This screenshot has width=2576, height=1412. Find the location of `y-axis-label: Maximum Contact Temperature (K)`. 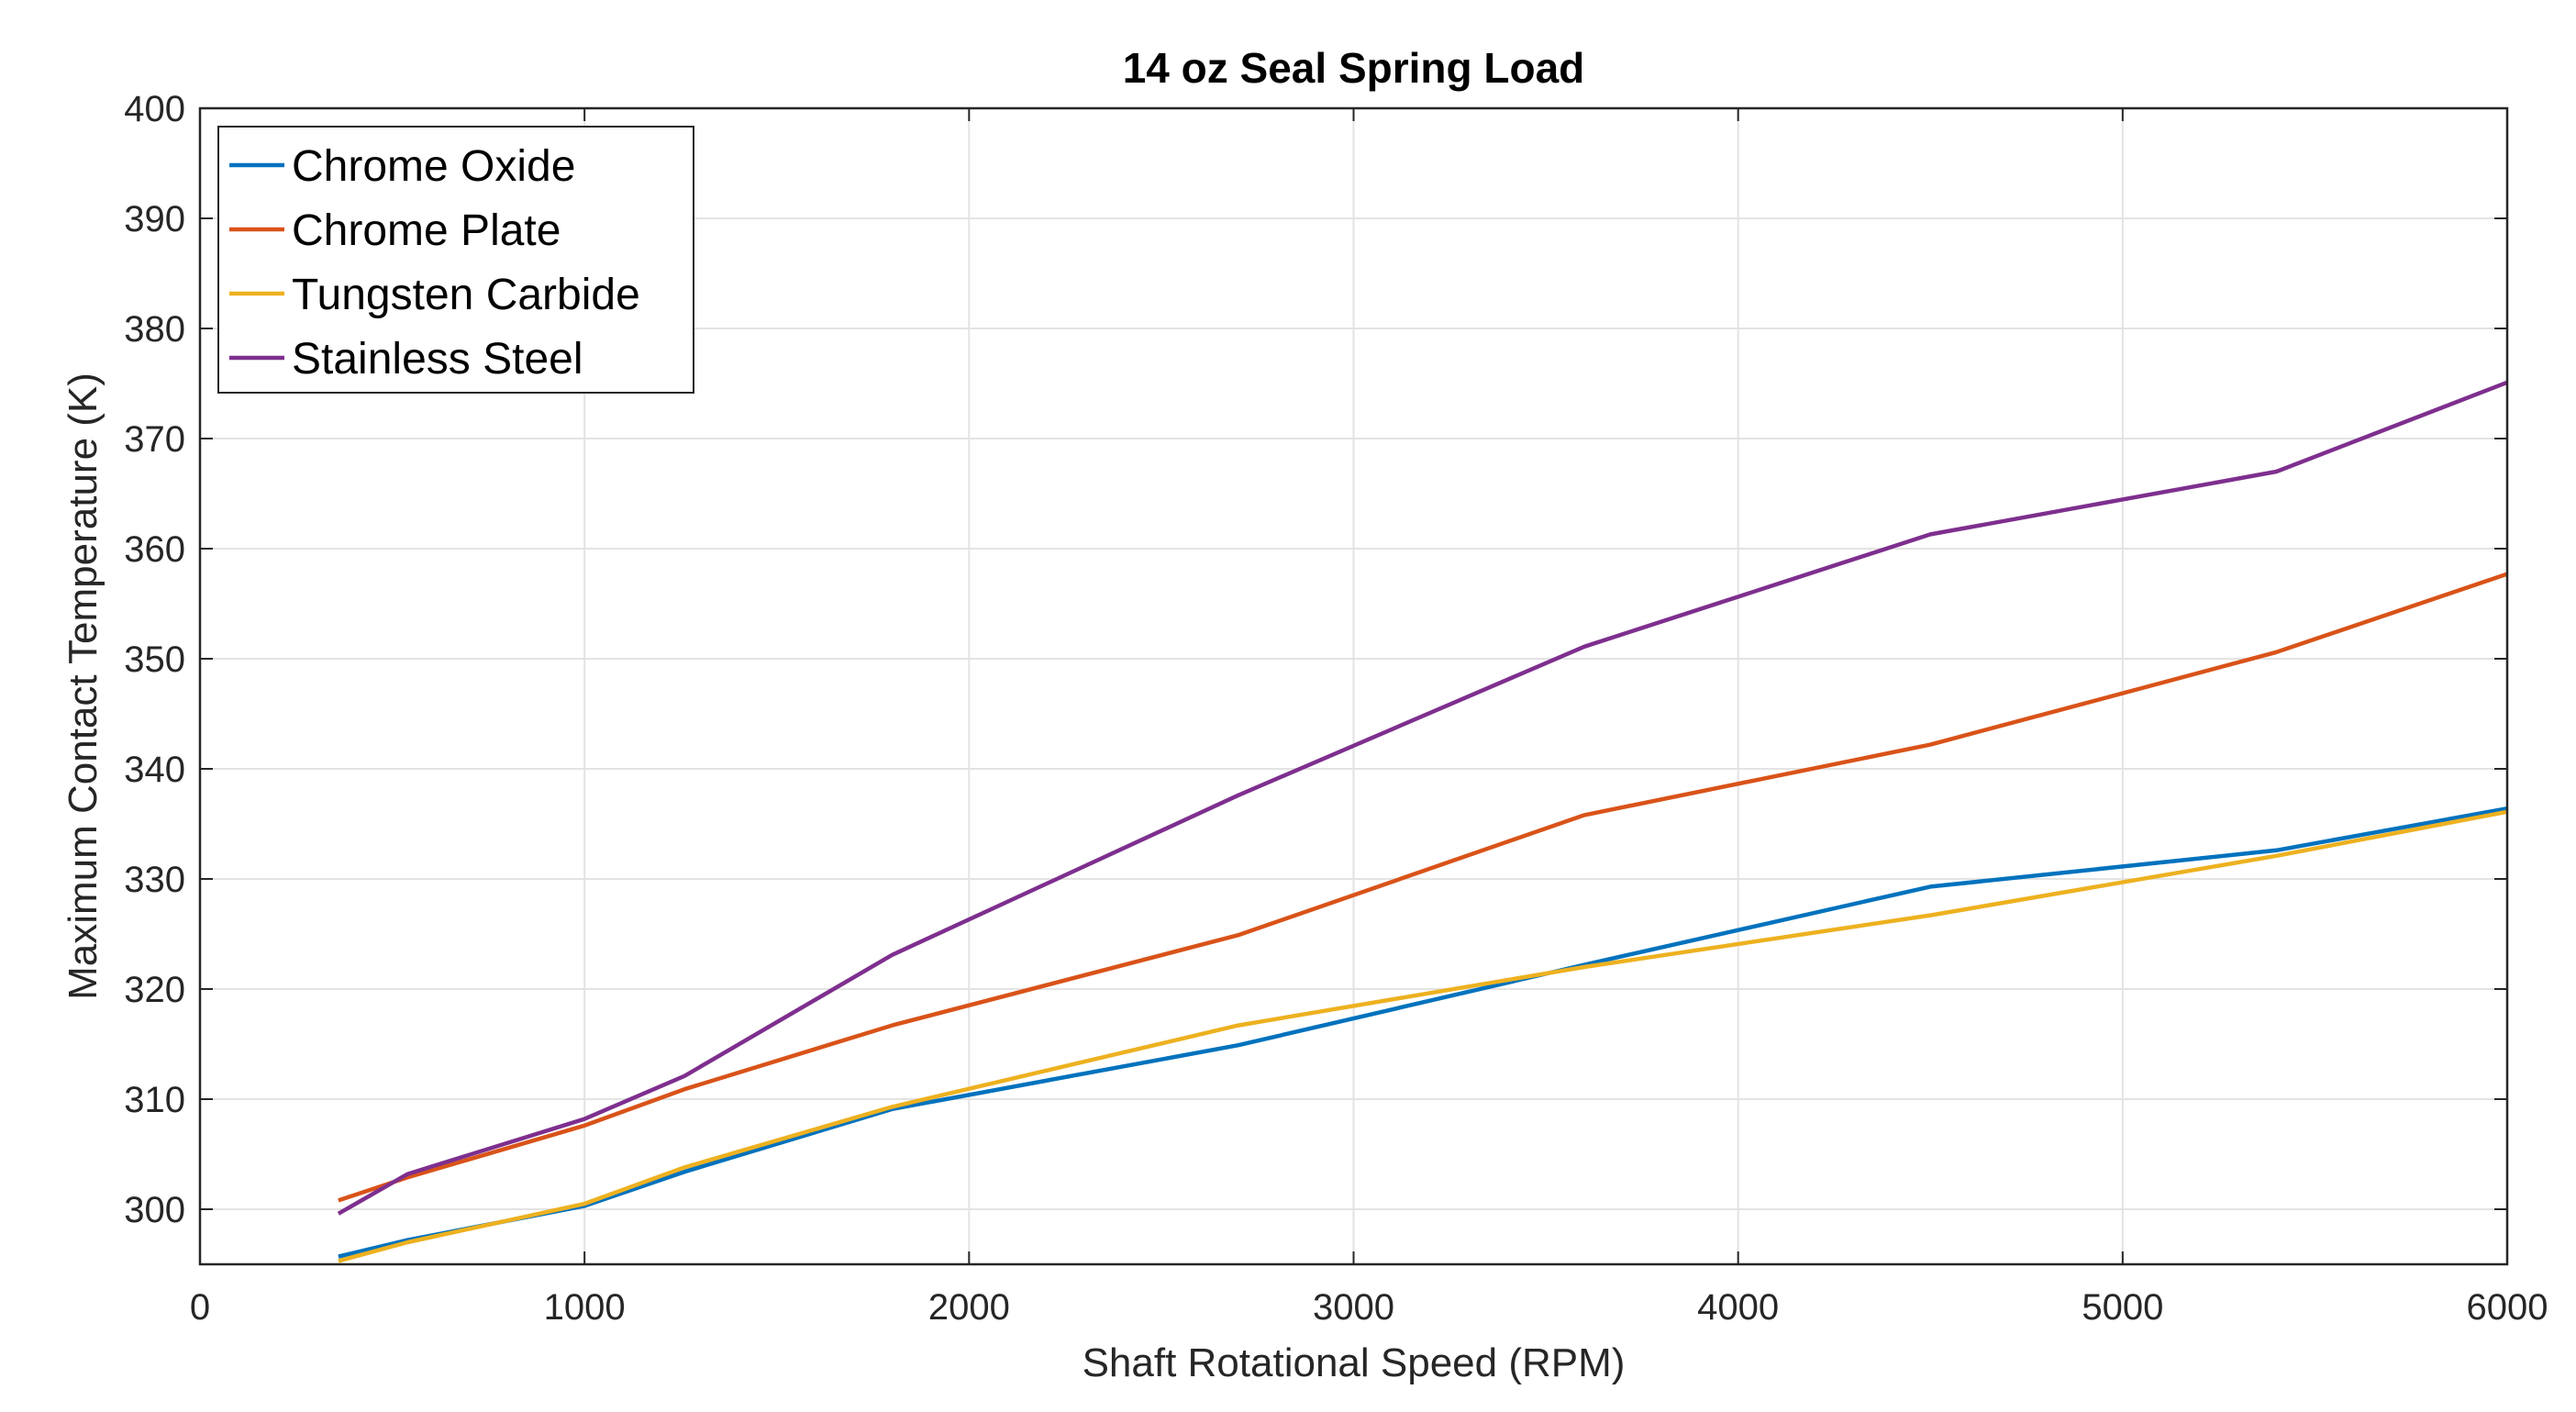

y-axis-label: Maximum Contact Temperature (K) is located at coordinates (83, 686).